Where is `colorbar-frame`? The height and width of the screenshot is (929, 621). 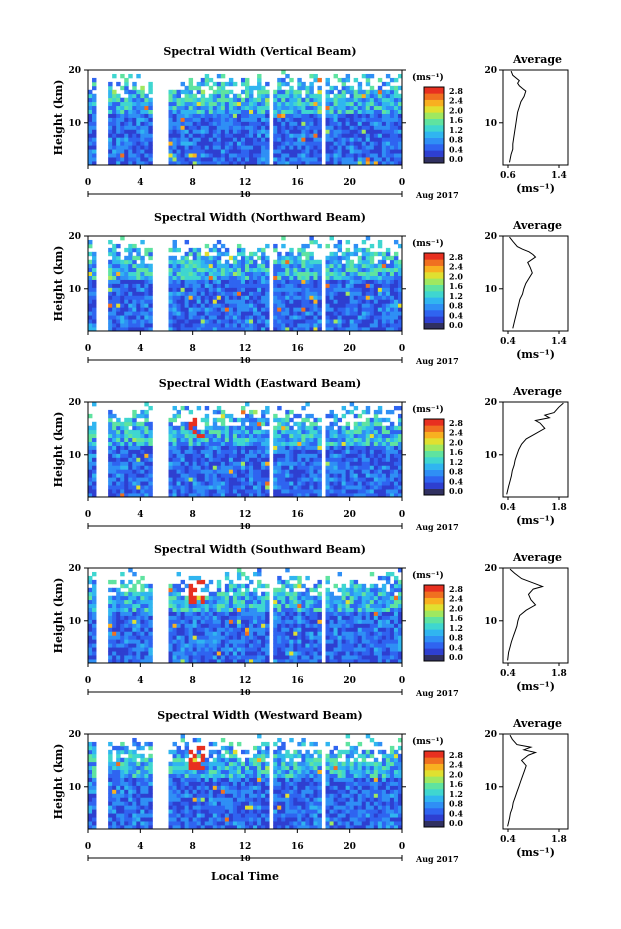
colorbar-frame is located at coordinates (434, 125).